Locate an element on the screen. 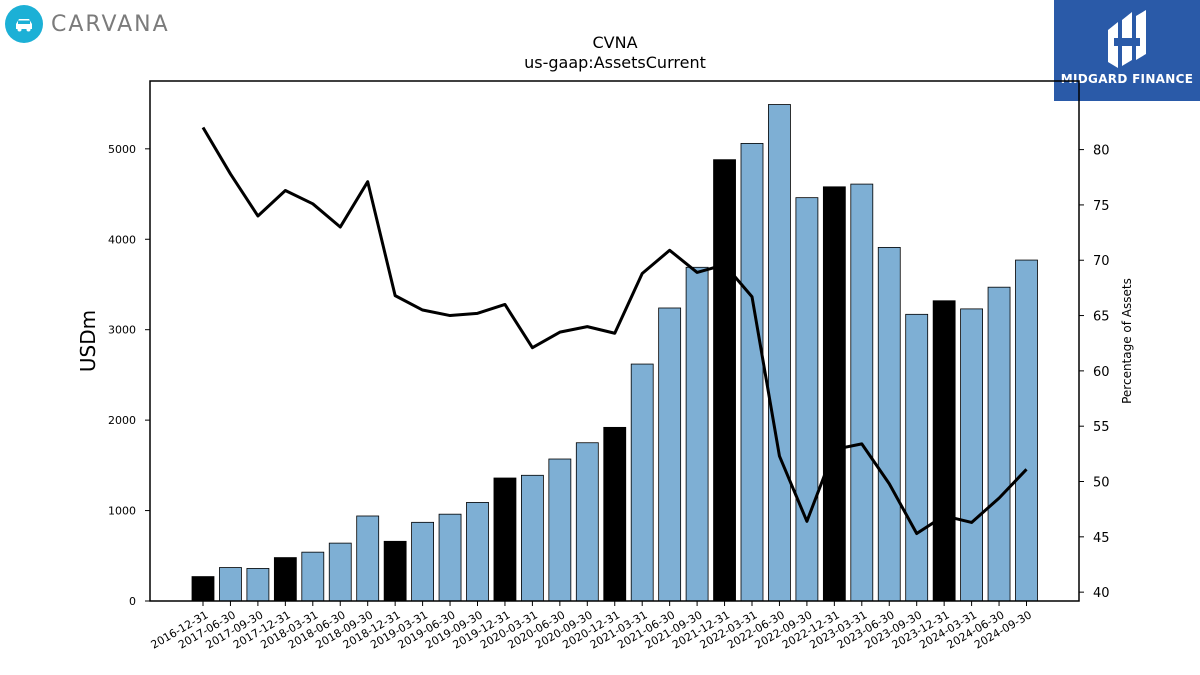 The width and height of the screenshot is (1200, 675). carvana-logo: CARVANA is located at coordinates (87, 24).